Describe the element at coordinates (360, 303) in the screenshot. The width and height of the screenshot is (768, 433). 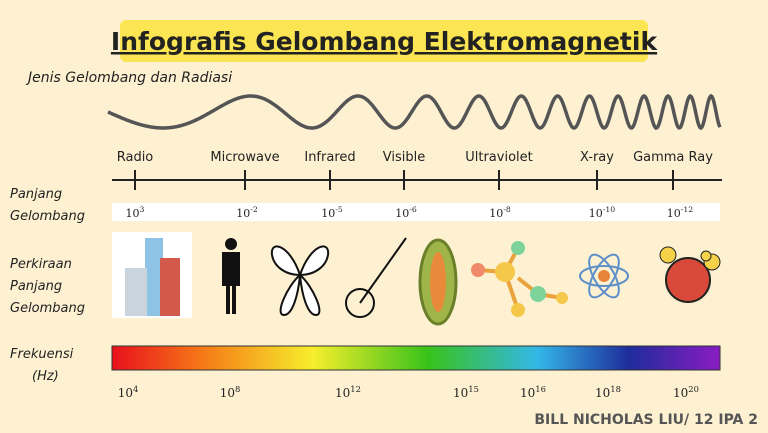
I see `needle-eye` at that location.